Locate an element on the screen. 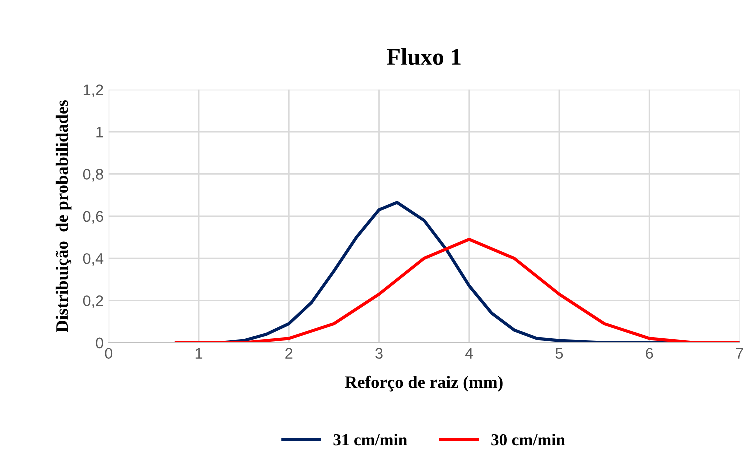 This screenshot has width=751, height=473. legend-label: 31 cm/min is located at coordinates (371, 440).